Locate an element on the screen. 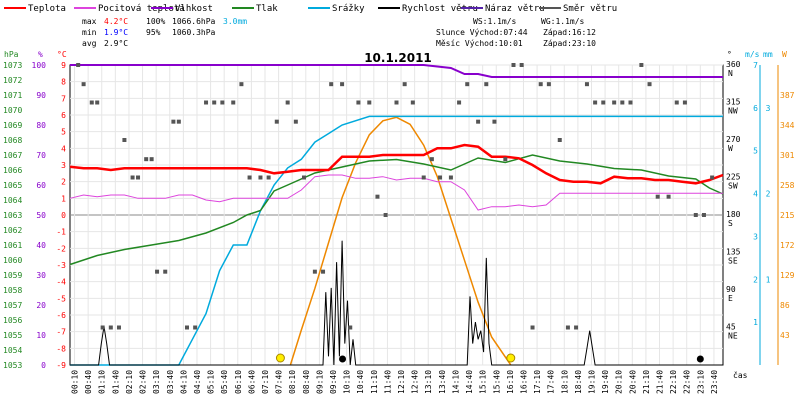  tick-dir-point: NE is located at coordinates (733, 336).